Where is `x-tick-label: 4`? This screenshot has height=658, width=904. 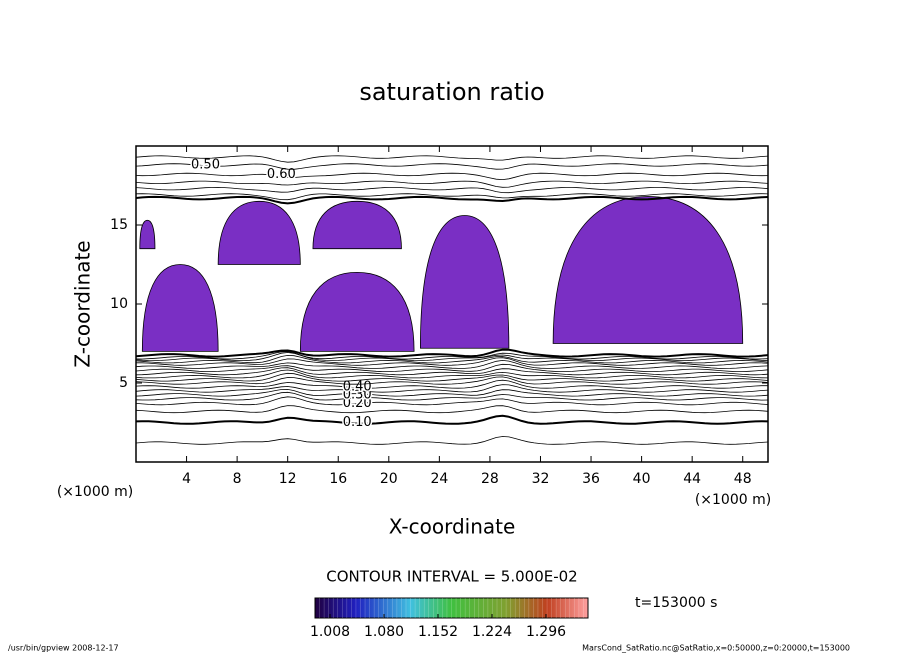
x-tick-label: 4 is located at coordinates (186, 479).